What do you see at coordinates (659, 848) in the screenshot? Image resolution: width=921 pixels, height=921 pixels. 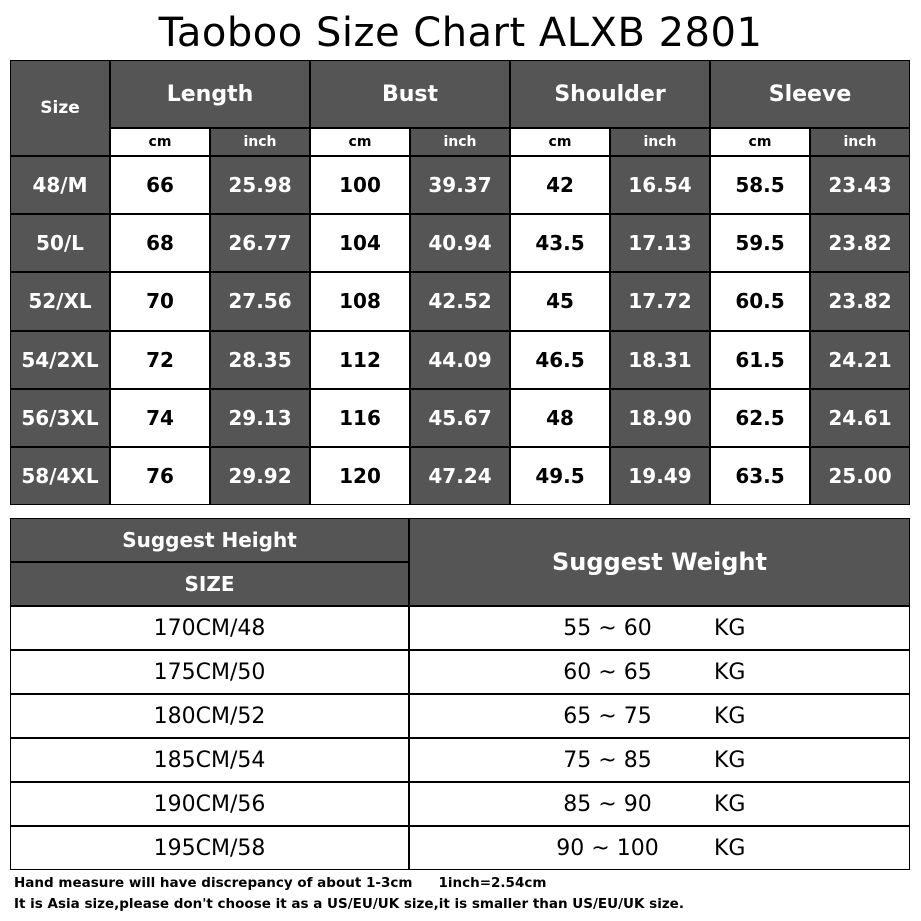 I see `weight-cell: 90 ~ 100 KG` at bounding box center [659, 848].